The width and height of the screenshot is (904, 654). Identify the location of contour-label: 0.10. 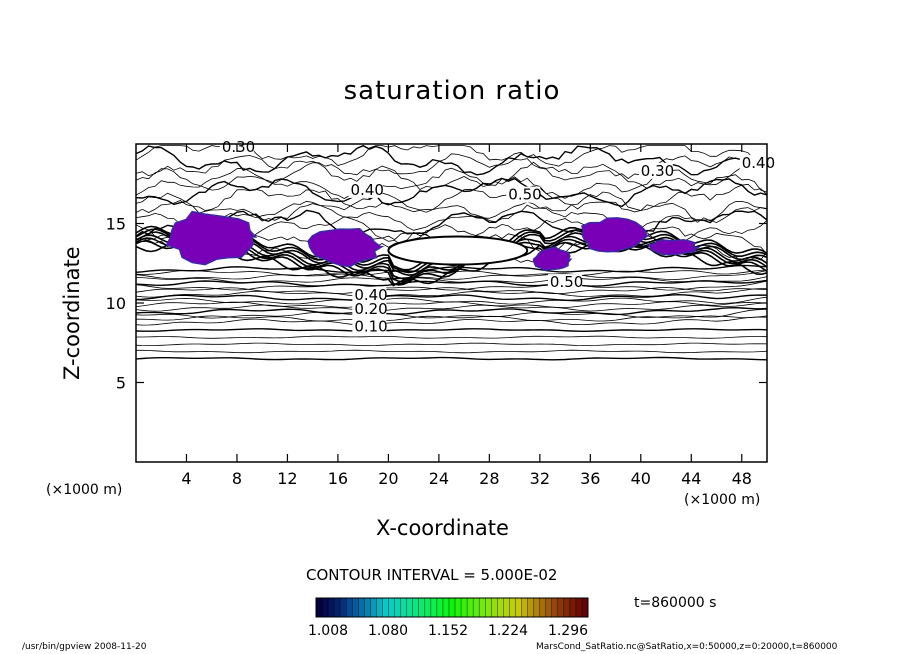
(370, 327).